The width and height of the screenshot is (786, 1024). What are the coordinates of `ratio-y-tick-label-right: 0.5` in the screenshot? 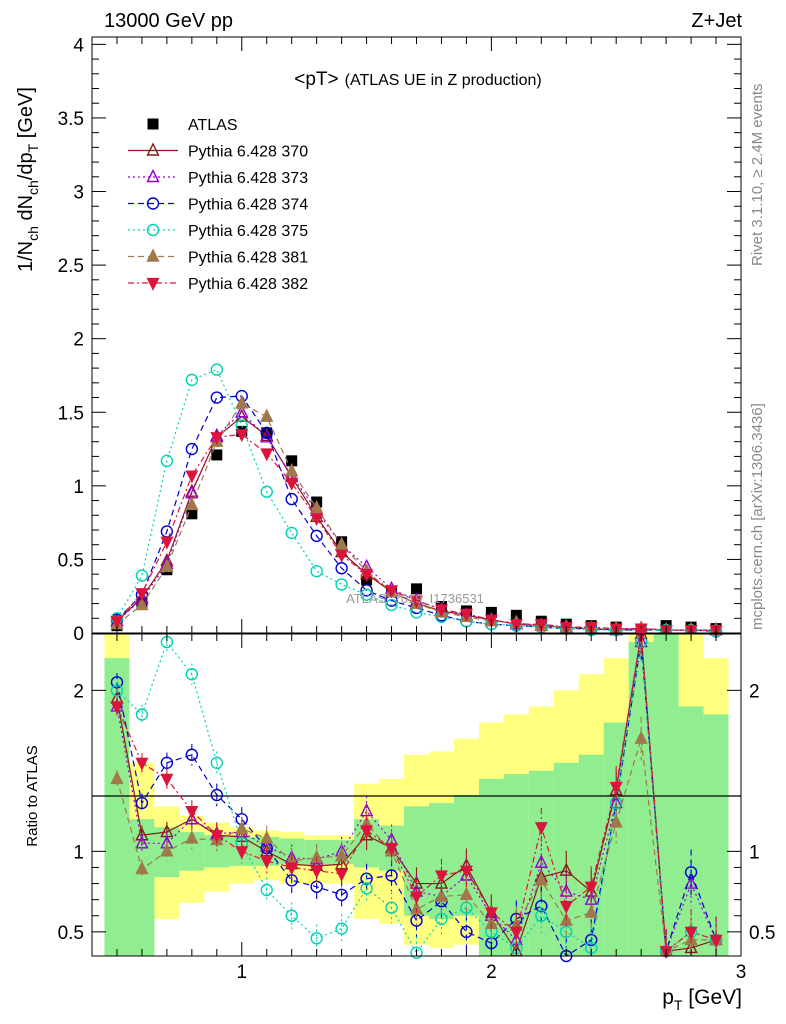 It's located at (762, 933).